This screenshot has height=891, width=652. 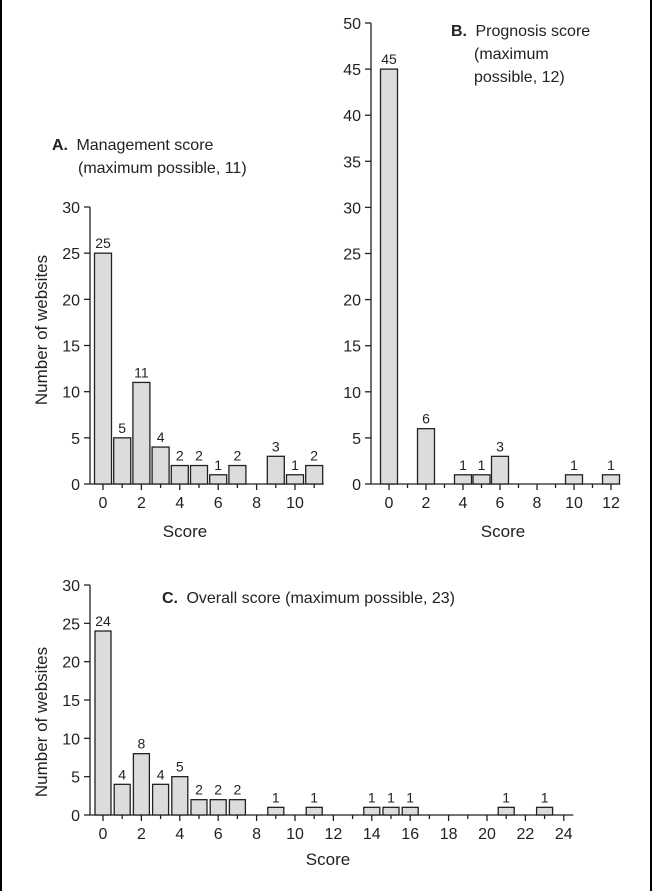 What do you see at coordinates (500, 503) in the screenshot?
I see `panel-b-x-tick-label: 6` at bounding box center [500, 503].